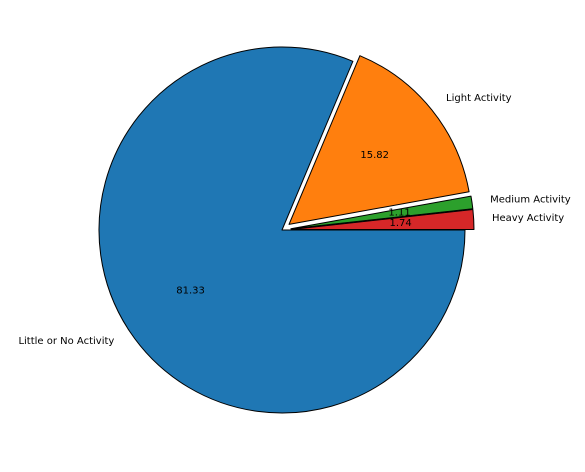  Describe the element at coordinates (190, 290) in the screenshot. I see `pie-value-label-little-or-no-activity: 81.33` at that location.